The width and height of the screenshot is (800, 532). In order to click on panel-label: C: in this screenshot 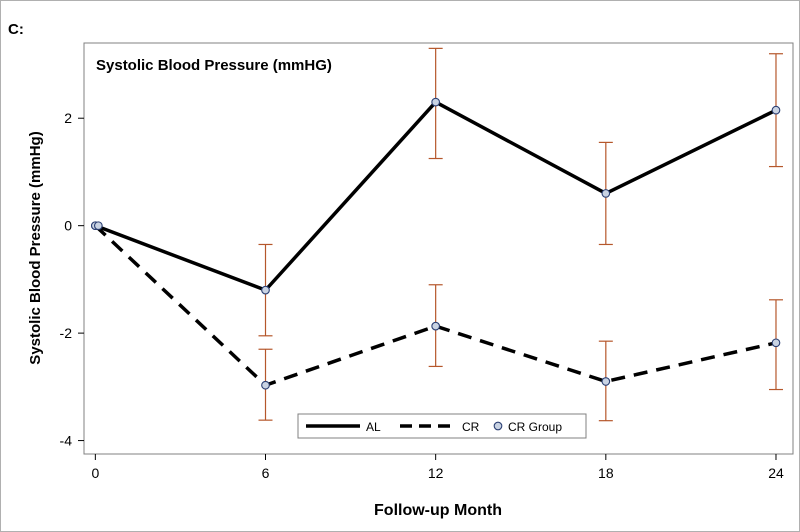, I will do `click(16, 29)`.